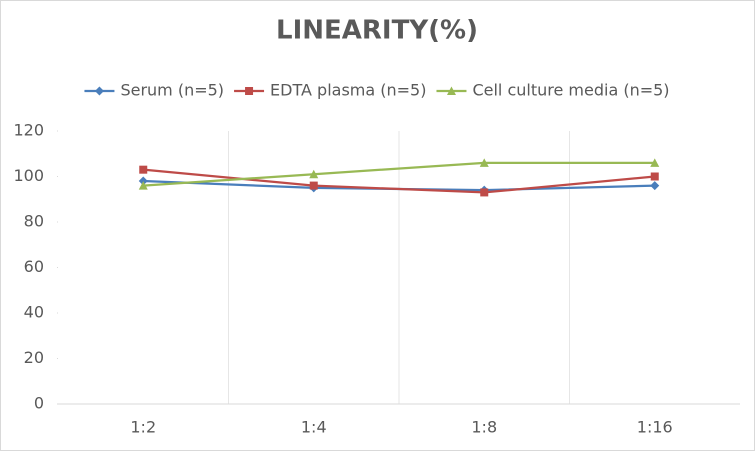 This screenshot has width=755, height=451. Describe the element at coordinates (34, 266) in the screenshot. I see `y-tick-label: 60` at that location.